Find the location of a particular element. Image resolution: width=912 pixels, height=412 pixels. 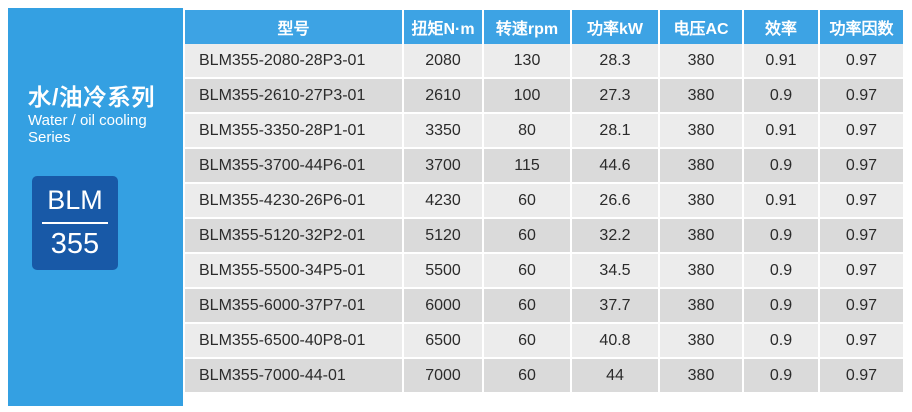

badge-series-name: BLM is located at coordinates (75, 200).